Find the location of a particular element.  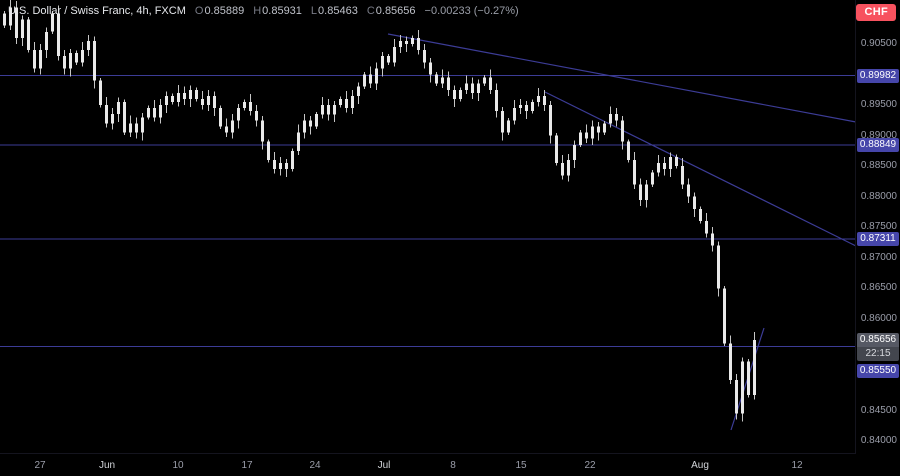

current-price-label: 0.85656 22:15 is located at coordinates (878, 347).